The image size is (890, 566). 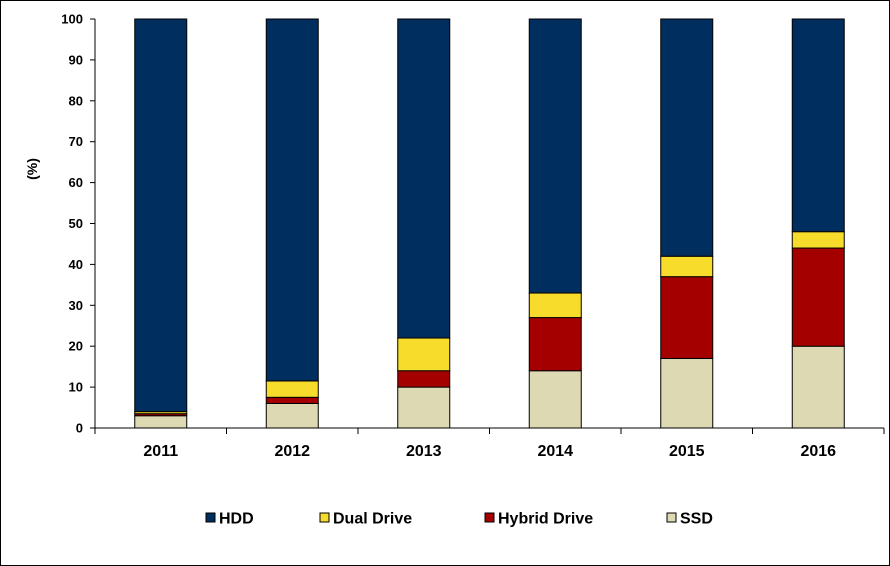 What do you see at coordinates (76, 305) in the screenshot?
I see `y-tick-label: 30` at bounding box center [76, 305].